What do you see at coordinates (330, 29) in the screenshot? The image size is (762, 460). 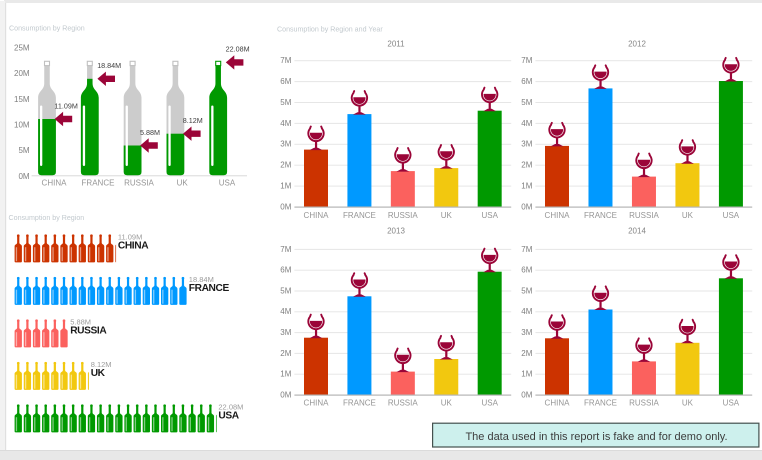 I see `svg-text: Consumption by Region and Year` at bounding box center [330, 29].